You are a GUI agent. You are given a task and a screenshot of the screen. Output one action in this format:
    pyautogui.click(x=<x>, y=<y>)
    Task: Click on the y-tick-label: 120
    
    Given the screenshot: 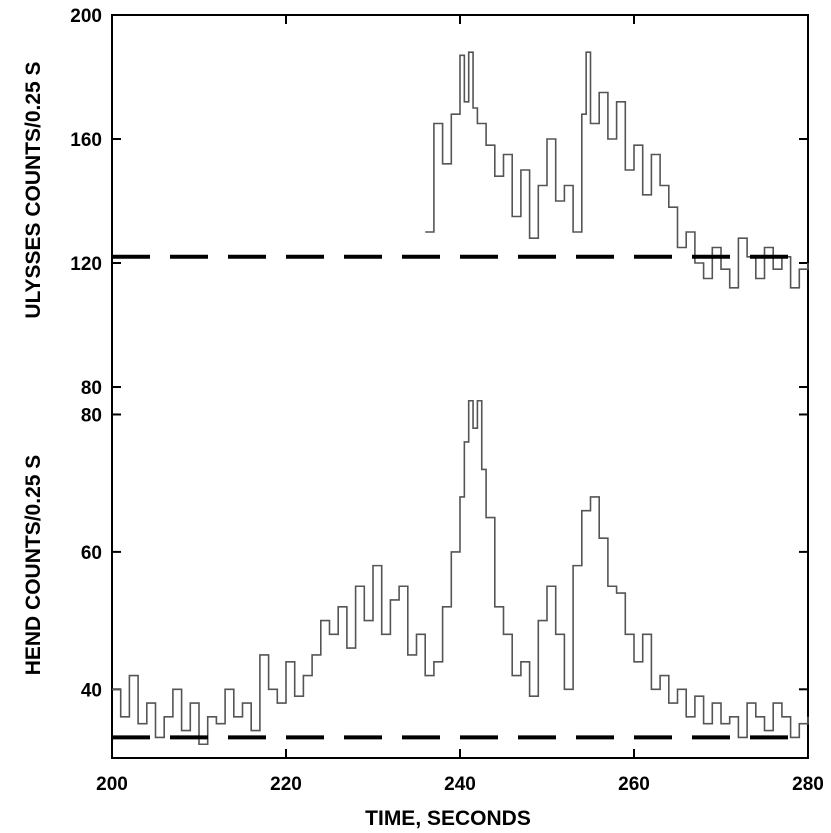 What is the action you would take?
    pyautogui.click(x=86, y=264)
    